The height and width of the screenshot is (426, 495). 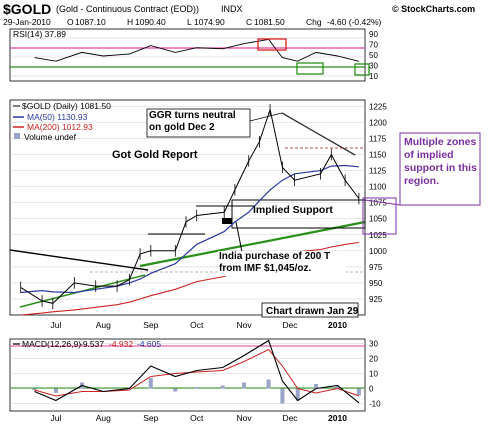 I want to click on price-tick-label: 1175, so click(x=378, y=139).